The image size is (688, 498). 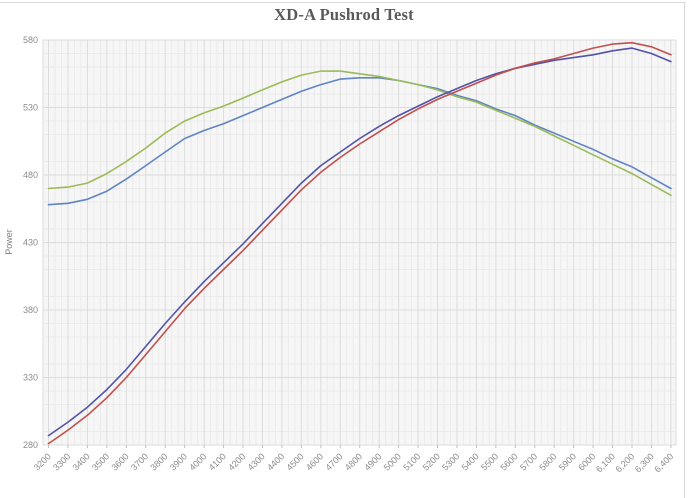 I want to click on x-tick-label: 4200, so click(x=236, y=461).